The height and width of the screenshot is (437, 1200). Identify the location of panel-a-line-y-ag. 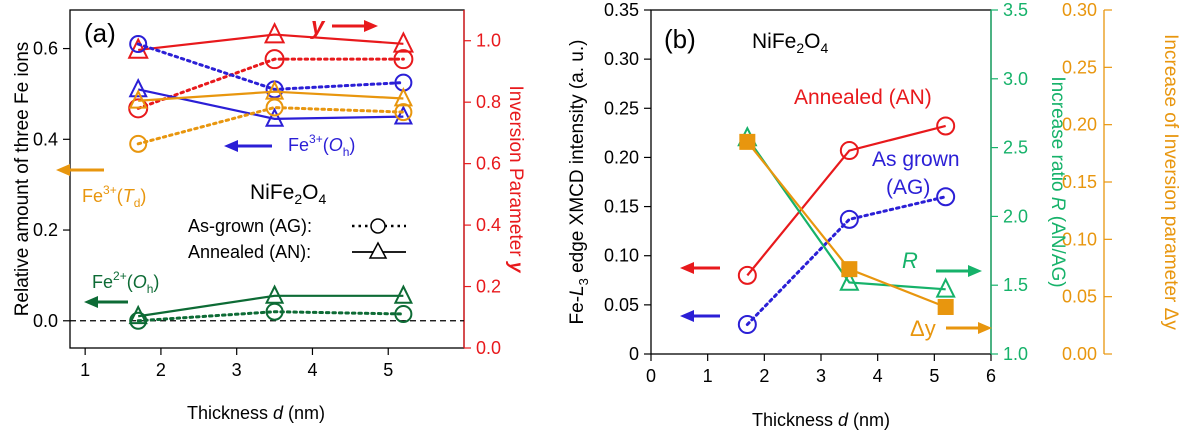
(270, 83).